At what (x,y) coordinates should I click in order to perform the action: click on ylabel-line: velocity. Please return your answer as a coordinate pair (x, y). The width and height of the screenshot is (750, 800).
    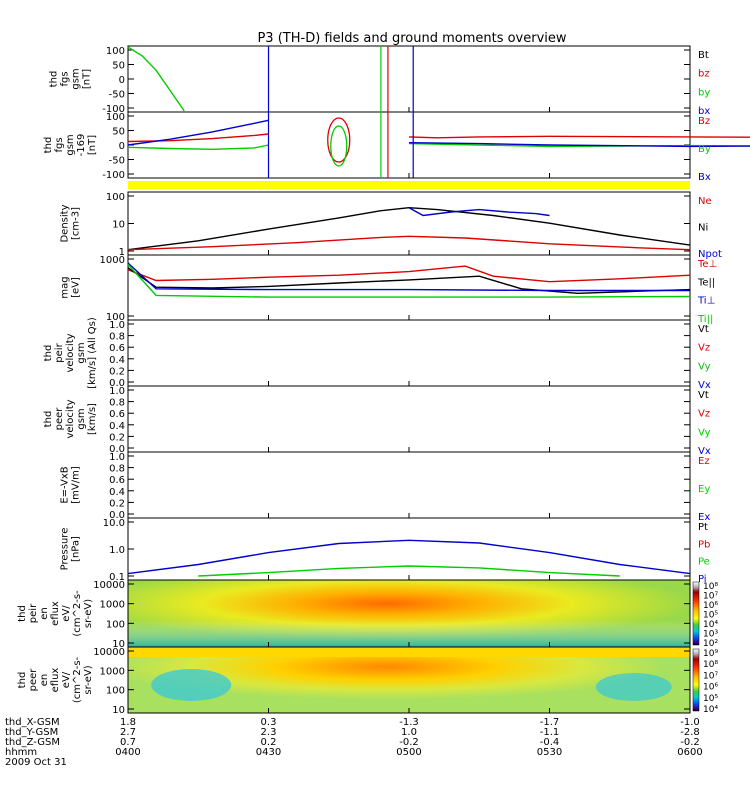
    Looking at the image, I should click on (70, 418).